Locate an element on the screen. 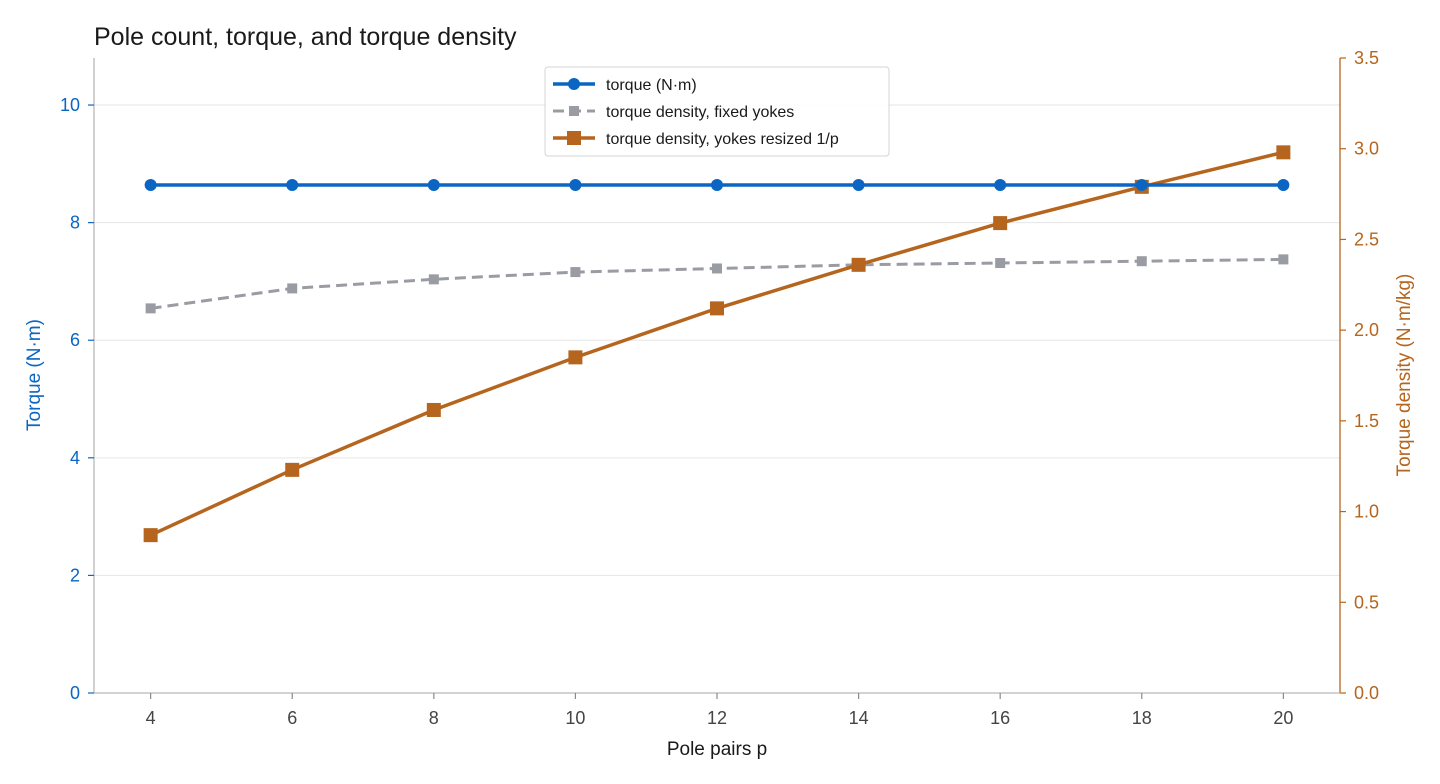 The height and width of the screenshot is (784, 1440). x-tick-label: 10 is located at coordinates (575, 718).